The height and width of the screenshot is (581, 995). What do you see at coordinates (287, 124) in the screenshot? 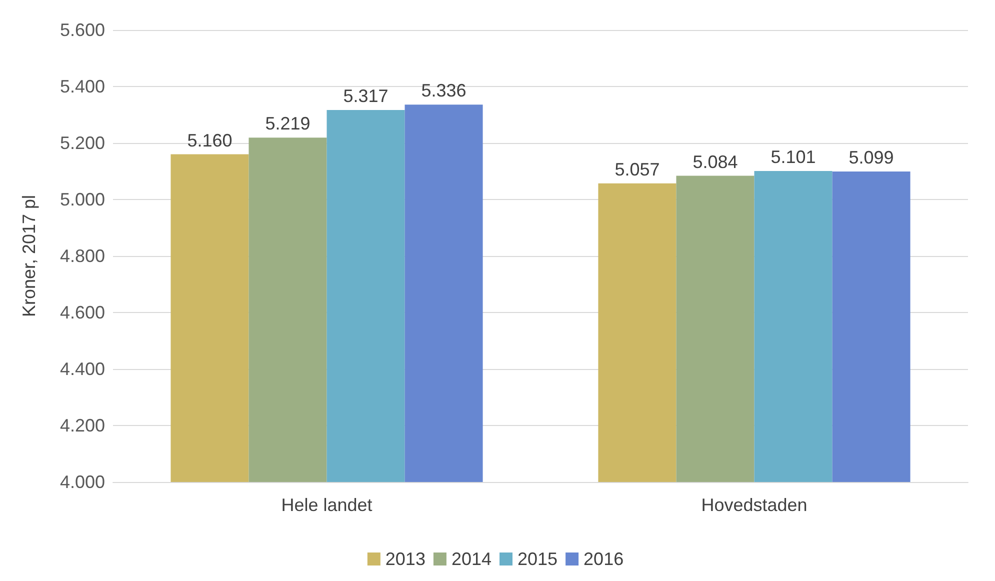
I see `data-label: 5.219` at bounding box center [287, 124].